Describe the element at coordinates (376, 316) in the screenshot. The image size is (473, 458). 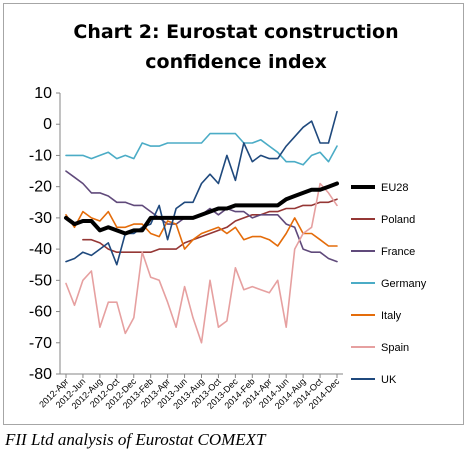
I see `legend-item-italy: Italy` at that location.